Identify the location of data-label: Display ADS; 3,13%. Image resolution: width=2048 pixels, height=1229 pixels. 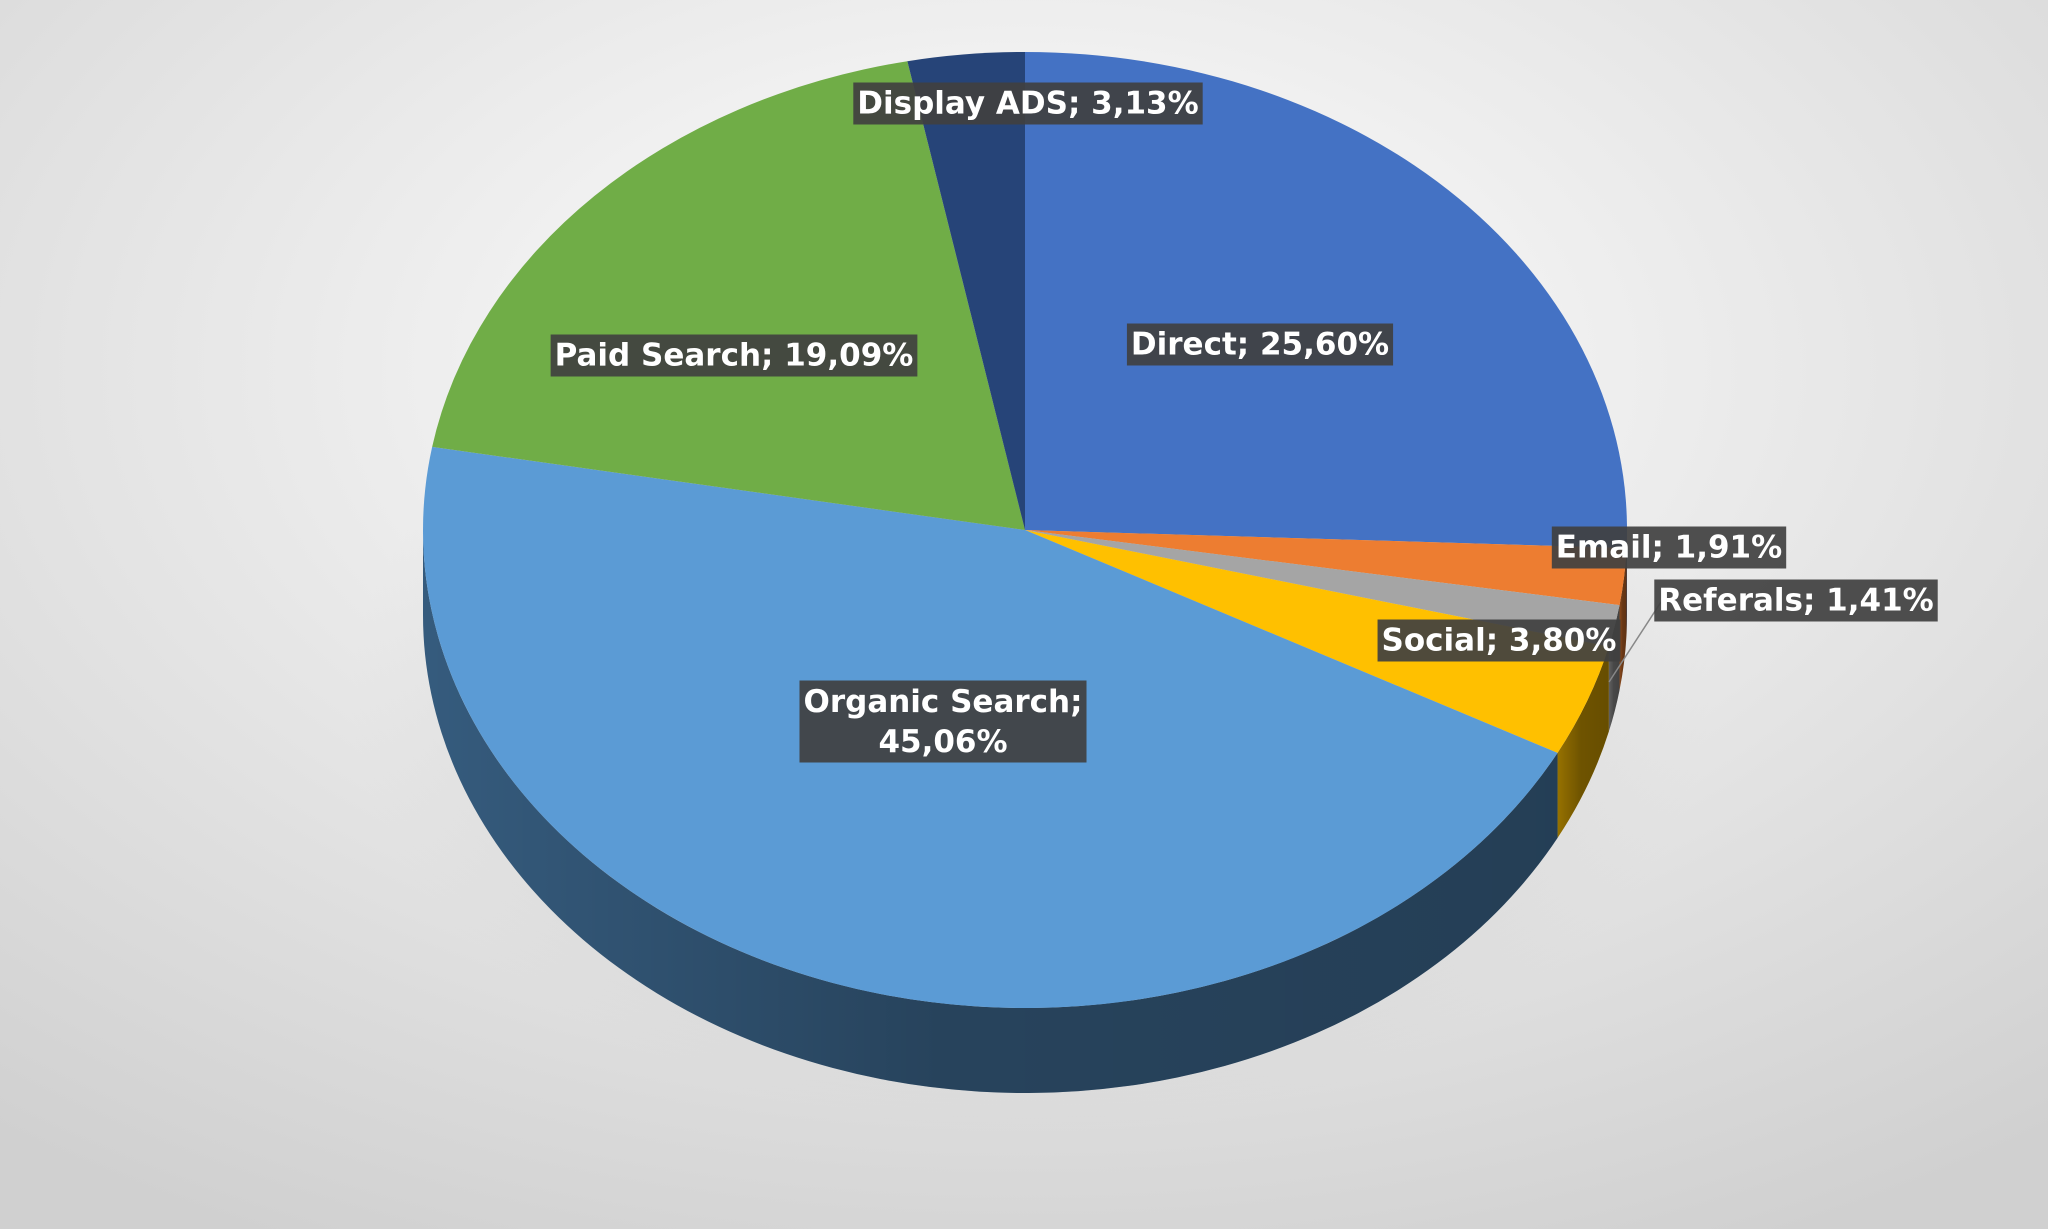
(1027, 104).